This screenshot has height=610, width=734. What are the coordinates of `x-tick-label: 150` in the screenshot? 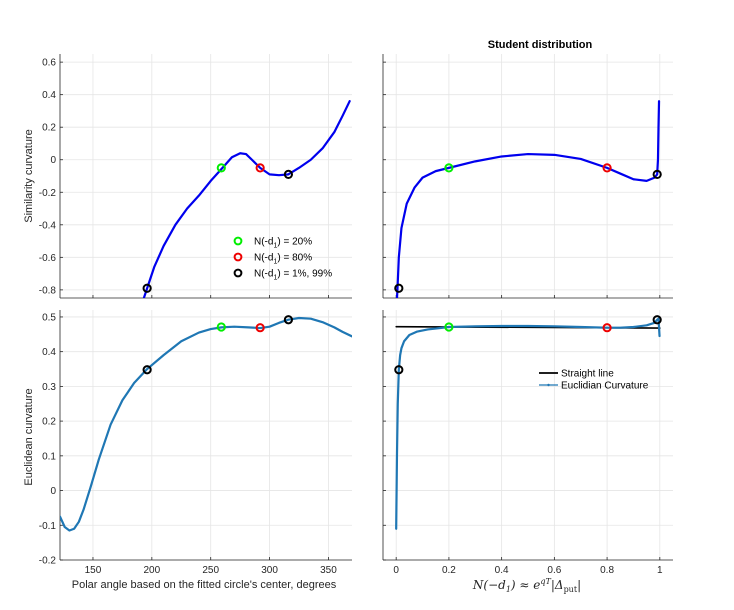 It's located at (93, 570).